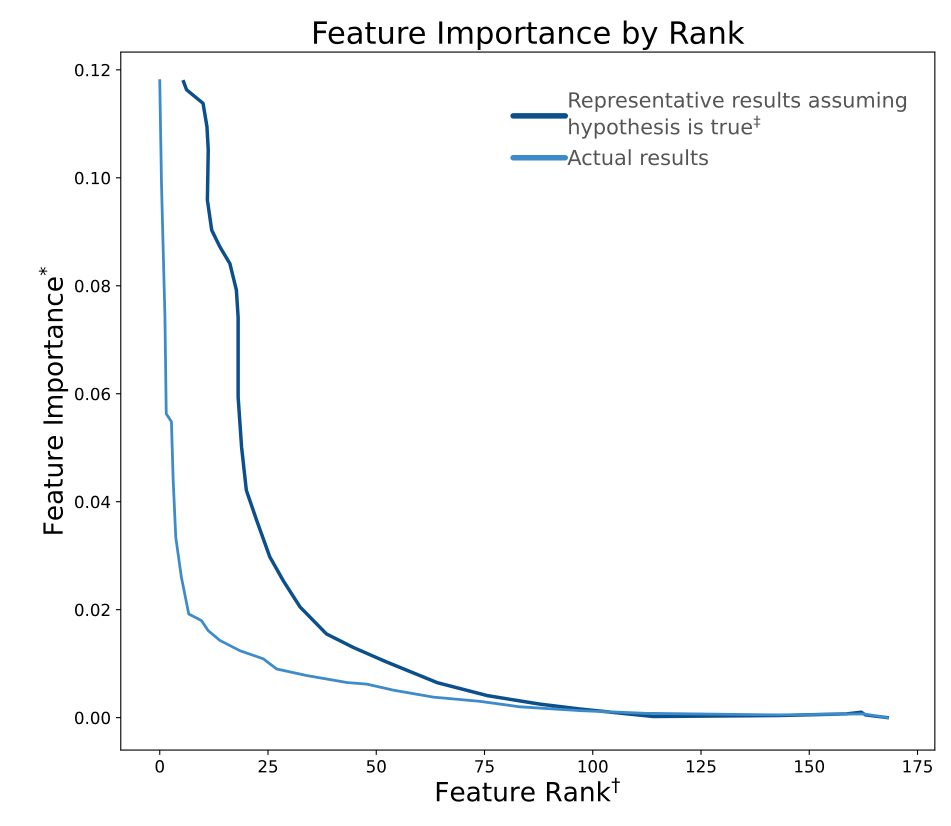 This screenshot has width=951, height=826. Describe the element at coordinates (737, 115) in the screenshot. I see `legend-label: Representative results assuming hypothesis is true$^{‡}$` at that location.